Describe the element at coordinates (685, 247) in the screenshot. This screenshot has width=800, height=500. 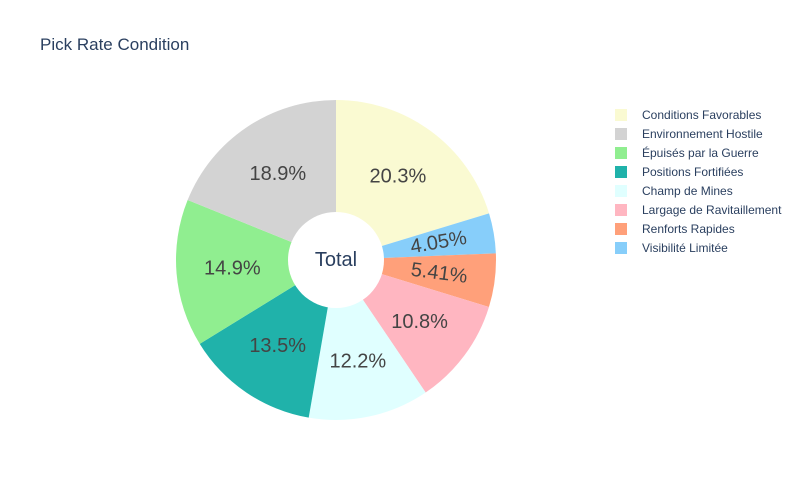
I see `legend-label: Visibilité Limitée` at that location.